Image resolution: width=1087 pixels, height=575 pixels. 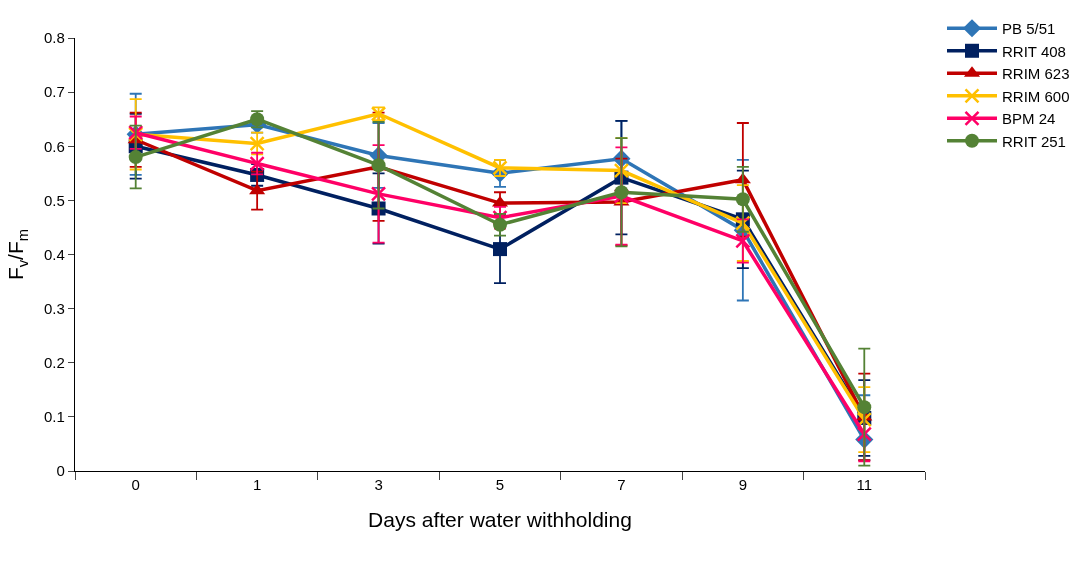 I want to click on y-tick-label: 0.1, so click(x=54, y=417).